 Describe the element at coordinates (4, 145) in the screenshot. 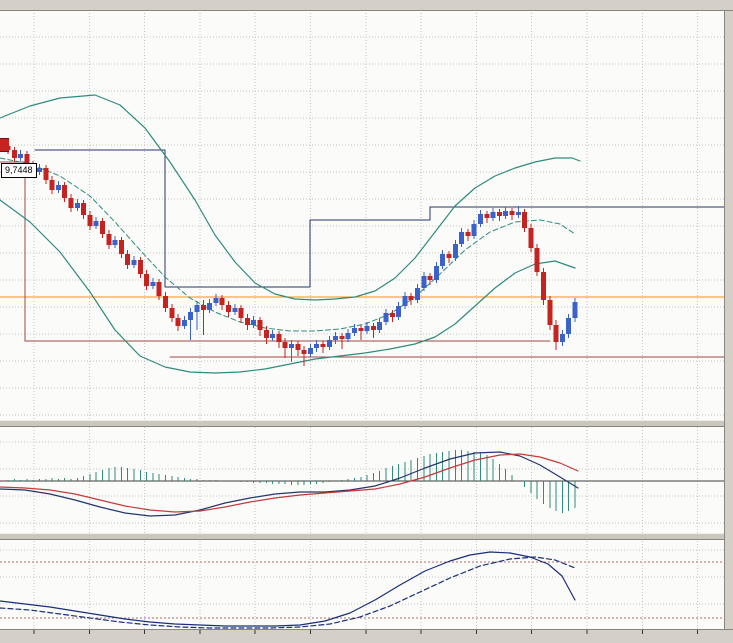

I see `price-marker-icon` at that location.